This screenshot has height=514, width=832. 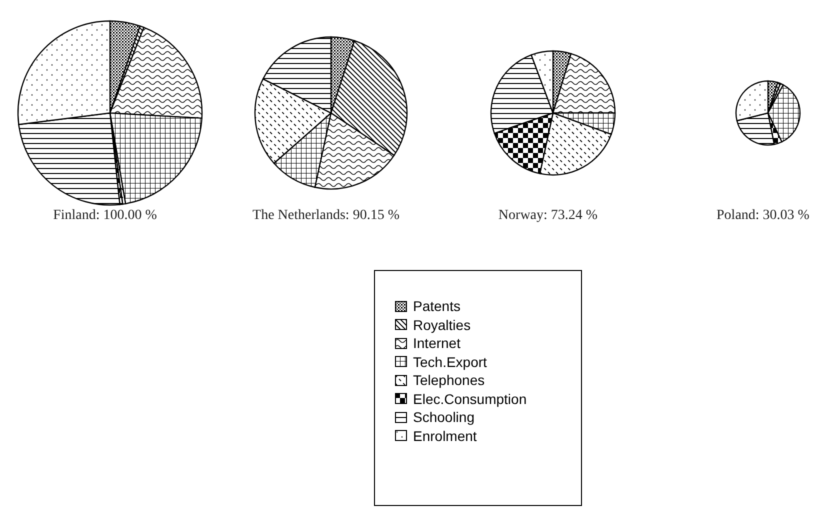 What do you see at coordinates (442, 324) in the screenshot?
I see `legend-label: Royalties` at bounding box center [442, 324].